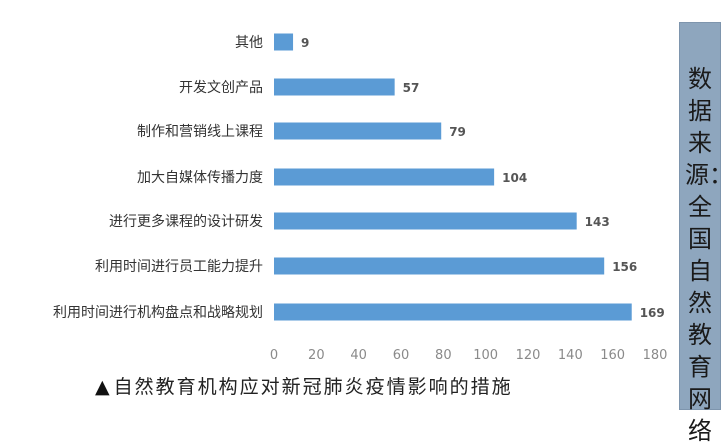  Describe the element at coordinates (469, 355) in the screenshot. I see `x-axis-ticks: 0 20 40 60 80 100 120 140 160 180` at that location.